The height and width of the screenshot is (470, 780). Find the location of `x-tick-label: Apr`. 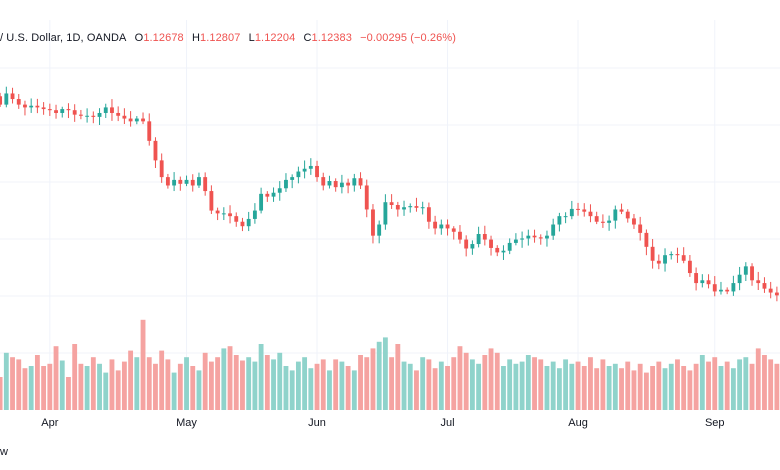

x-tick-label: Apr is located at coordinates (50, 423).